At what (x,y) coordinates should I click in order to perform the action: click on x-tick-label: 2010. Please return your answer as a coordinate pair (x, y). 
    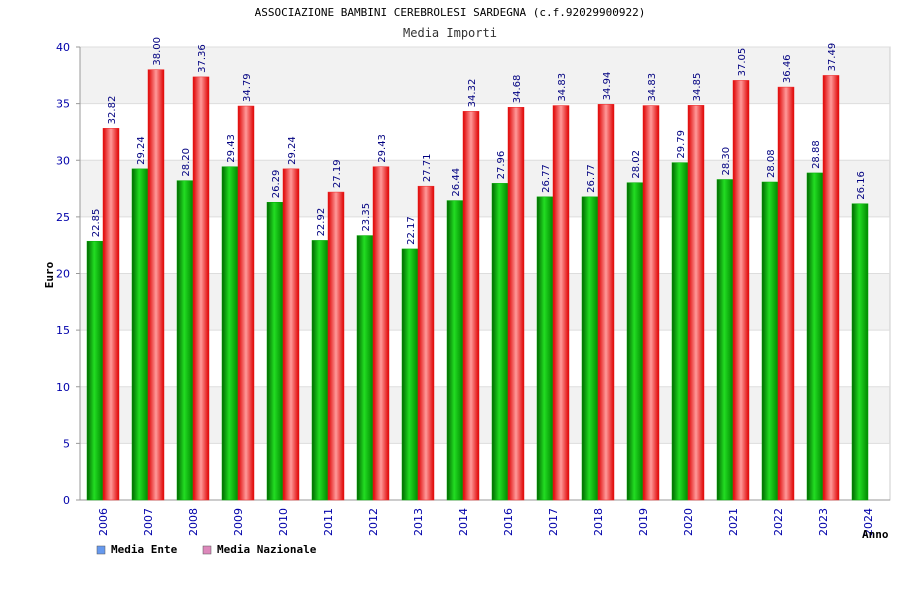
    Looking at the image, I should click on (283, 522).